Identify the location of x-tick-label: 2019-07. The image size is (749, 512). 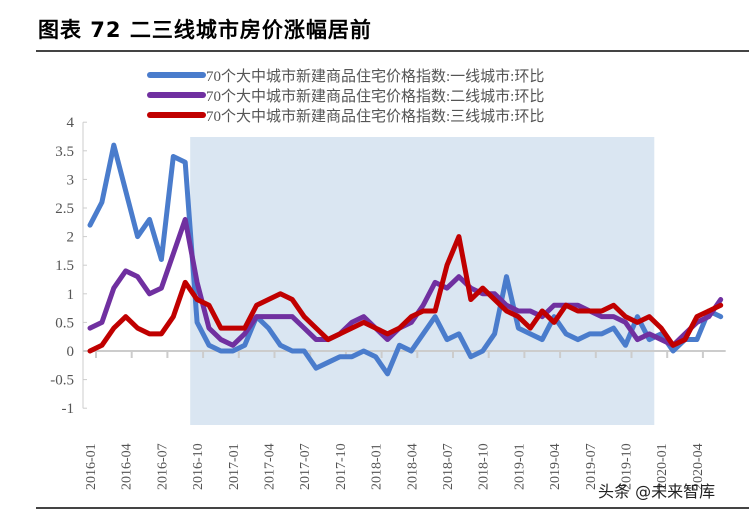
(591, 466).